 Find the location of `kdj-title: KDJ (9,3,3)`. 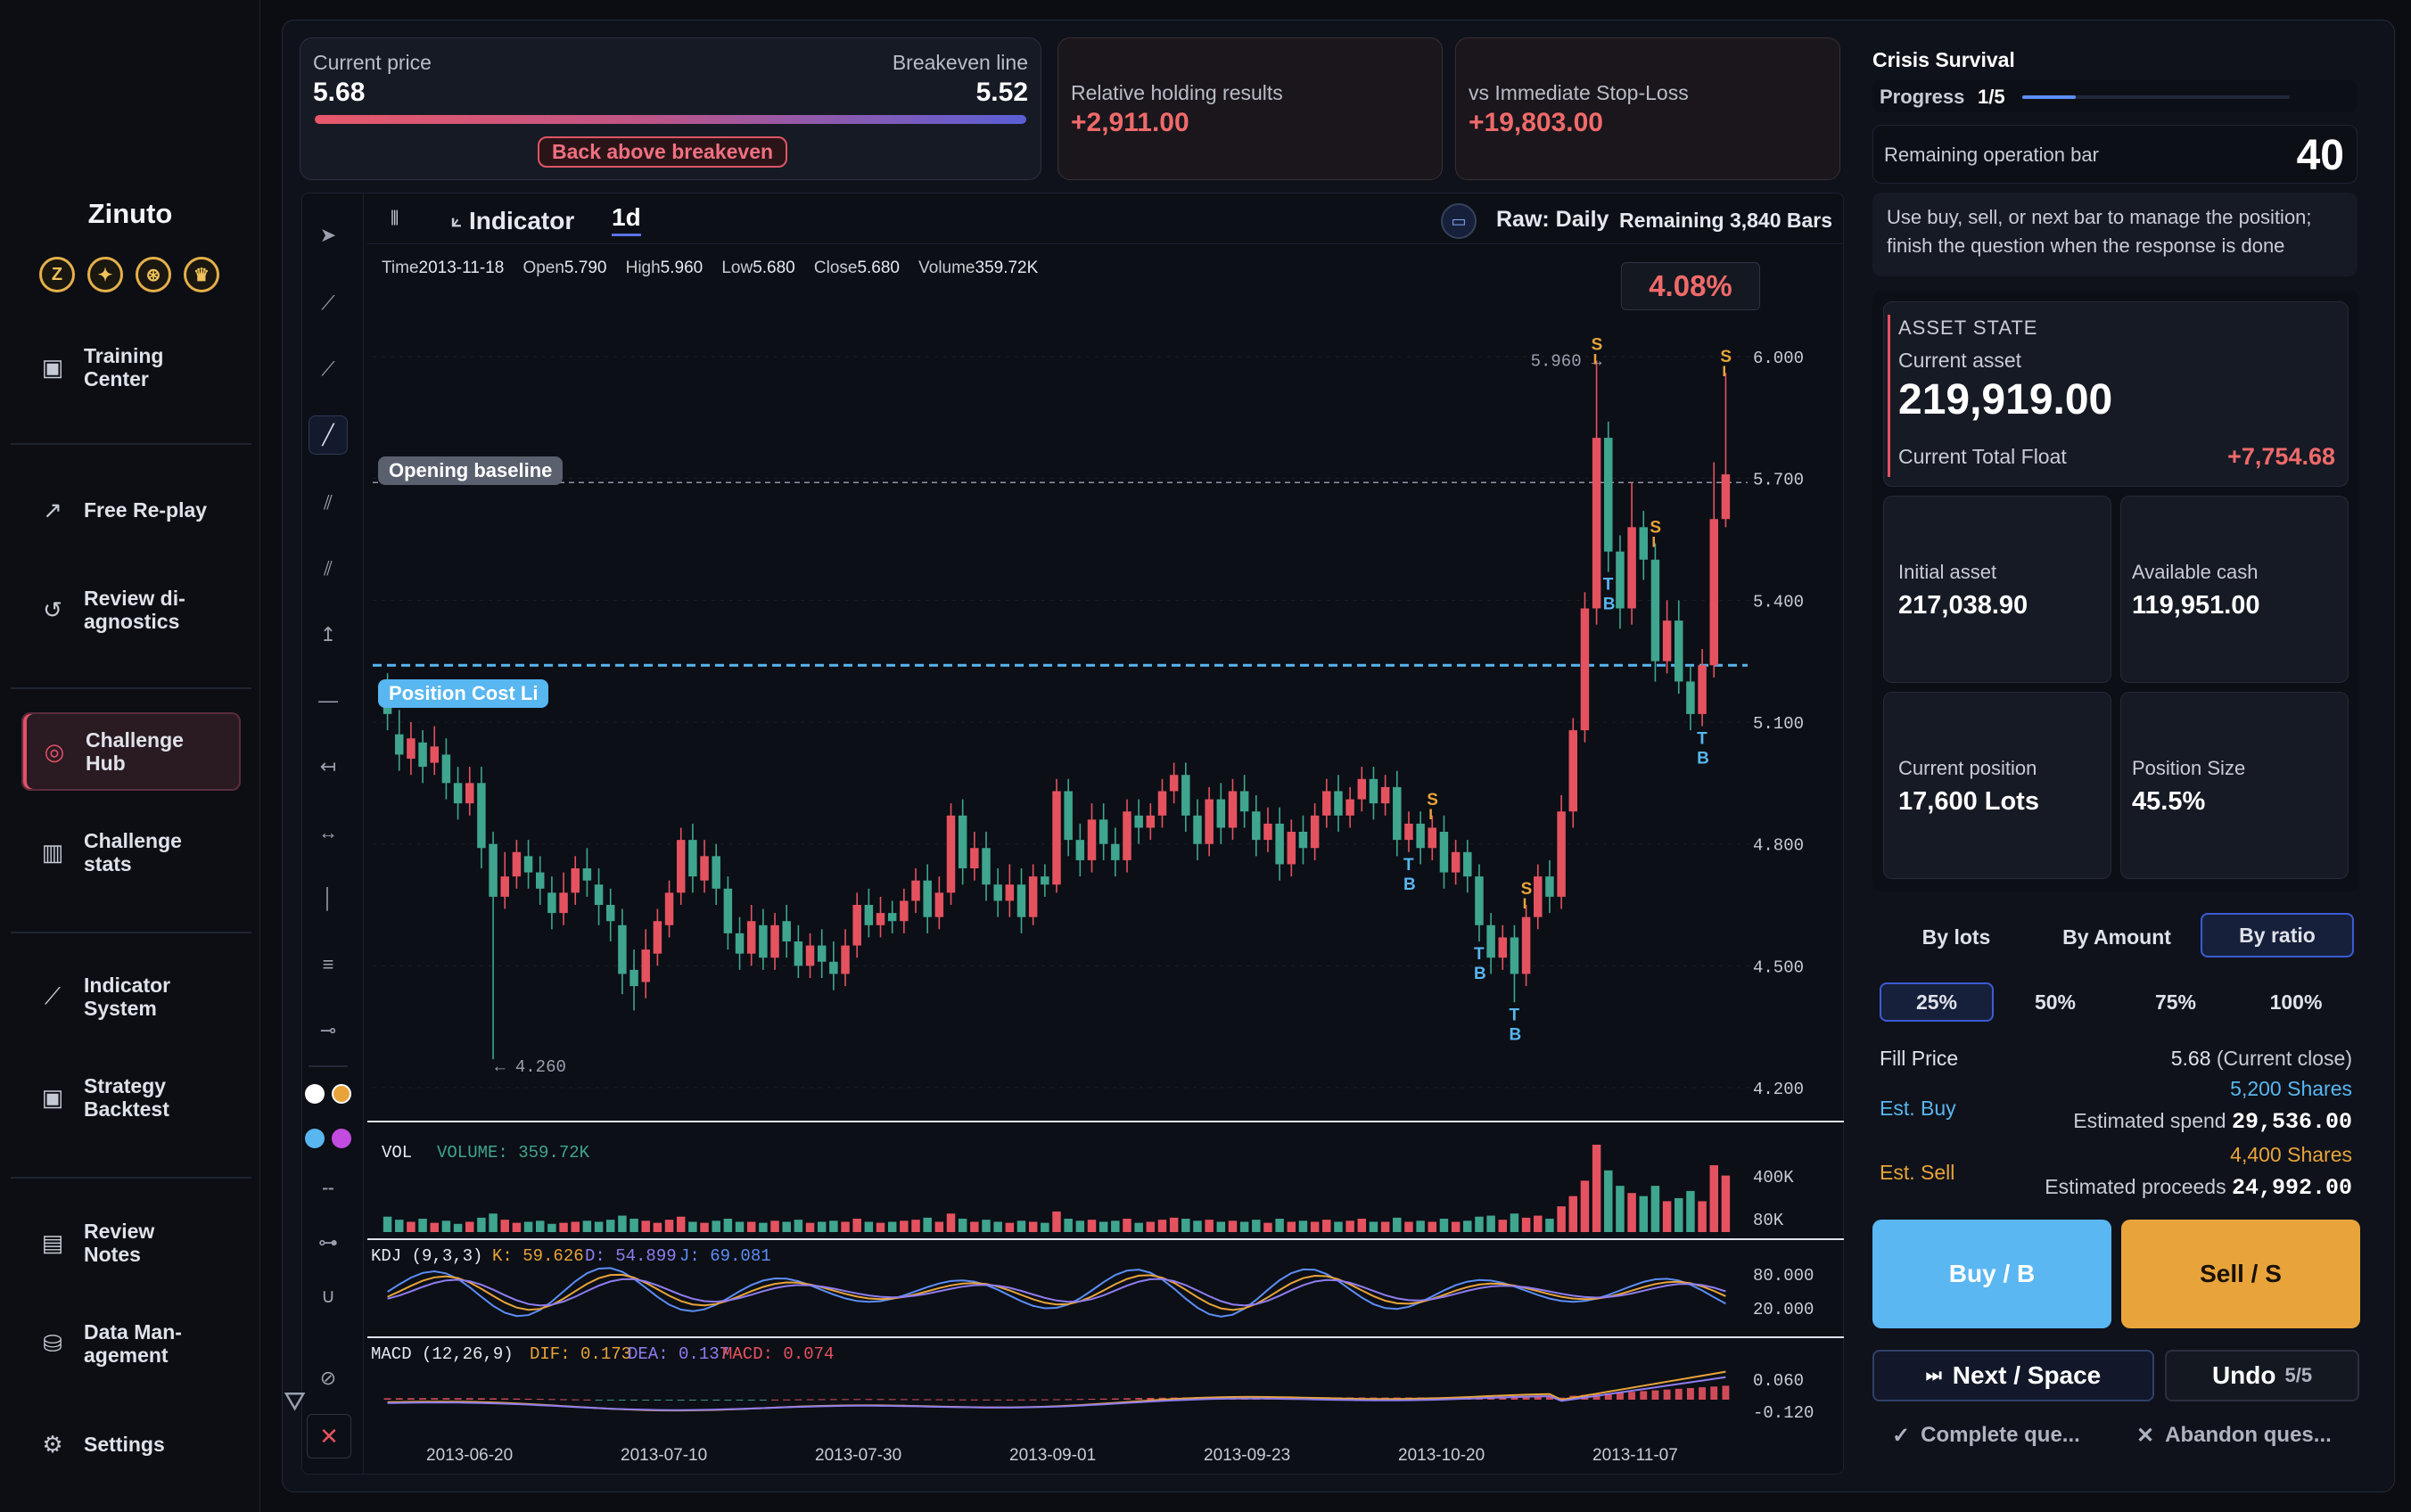

kdj-title: KDJ (9,3,3) is located at coordinates (427, 1256).